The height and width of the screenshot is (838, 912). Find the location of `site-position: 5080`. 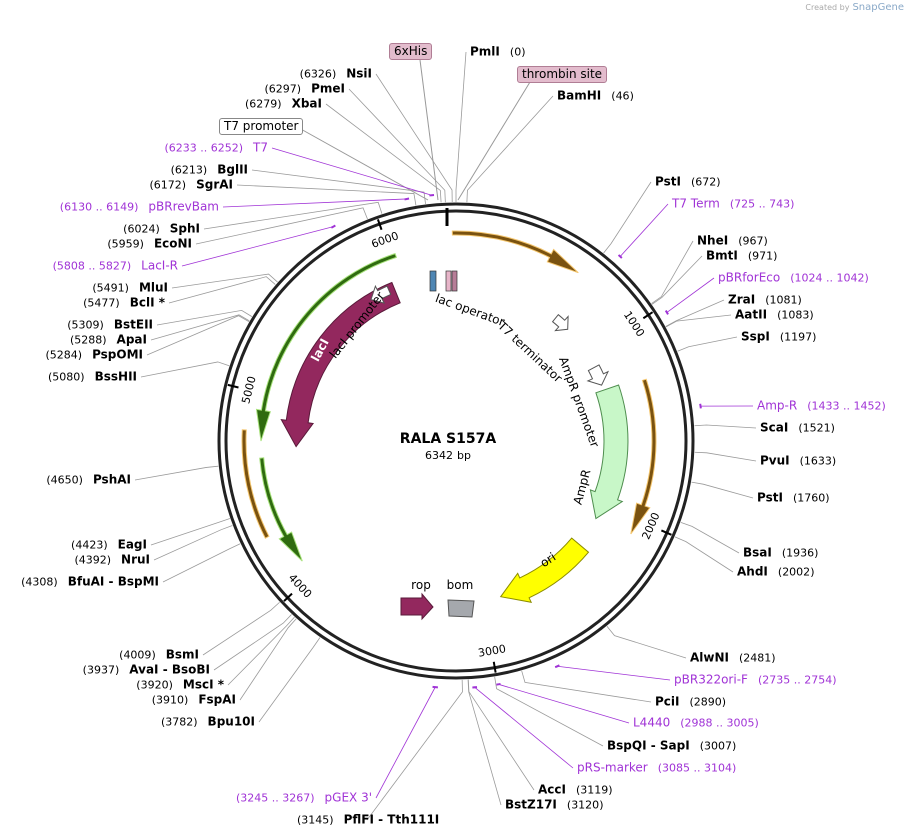

site-position: 5080 is located at coordinates (66, 377).